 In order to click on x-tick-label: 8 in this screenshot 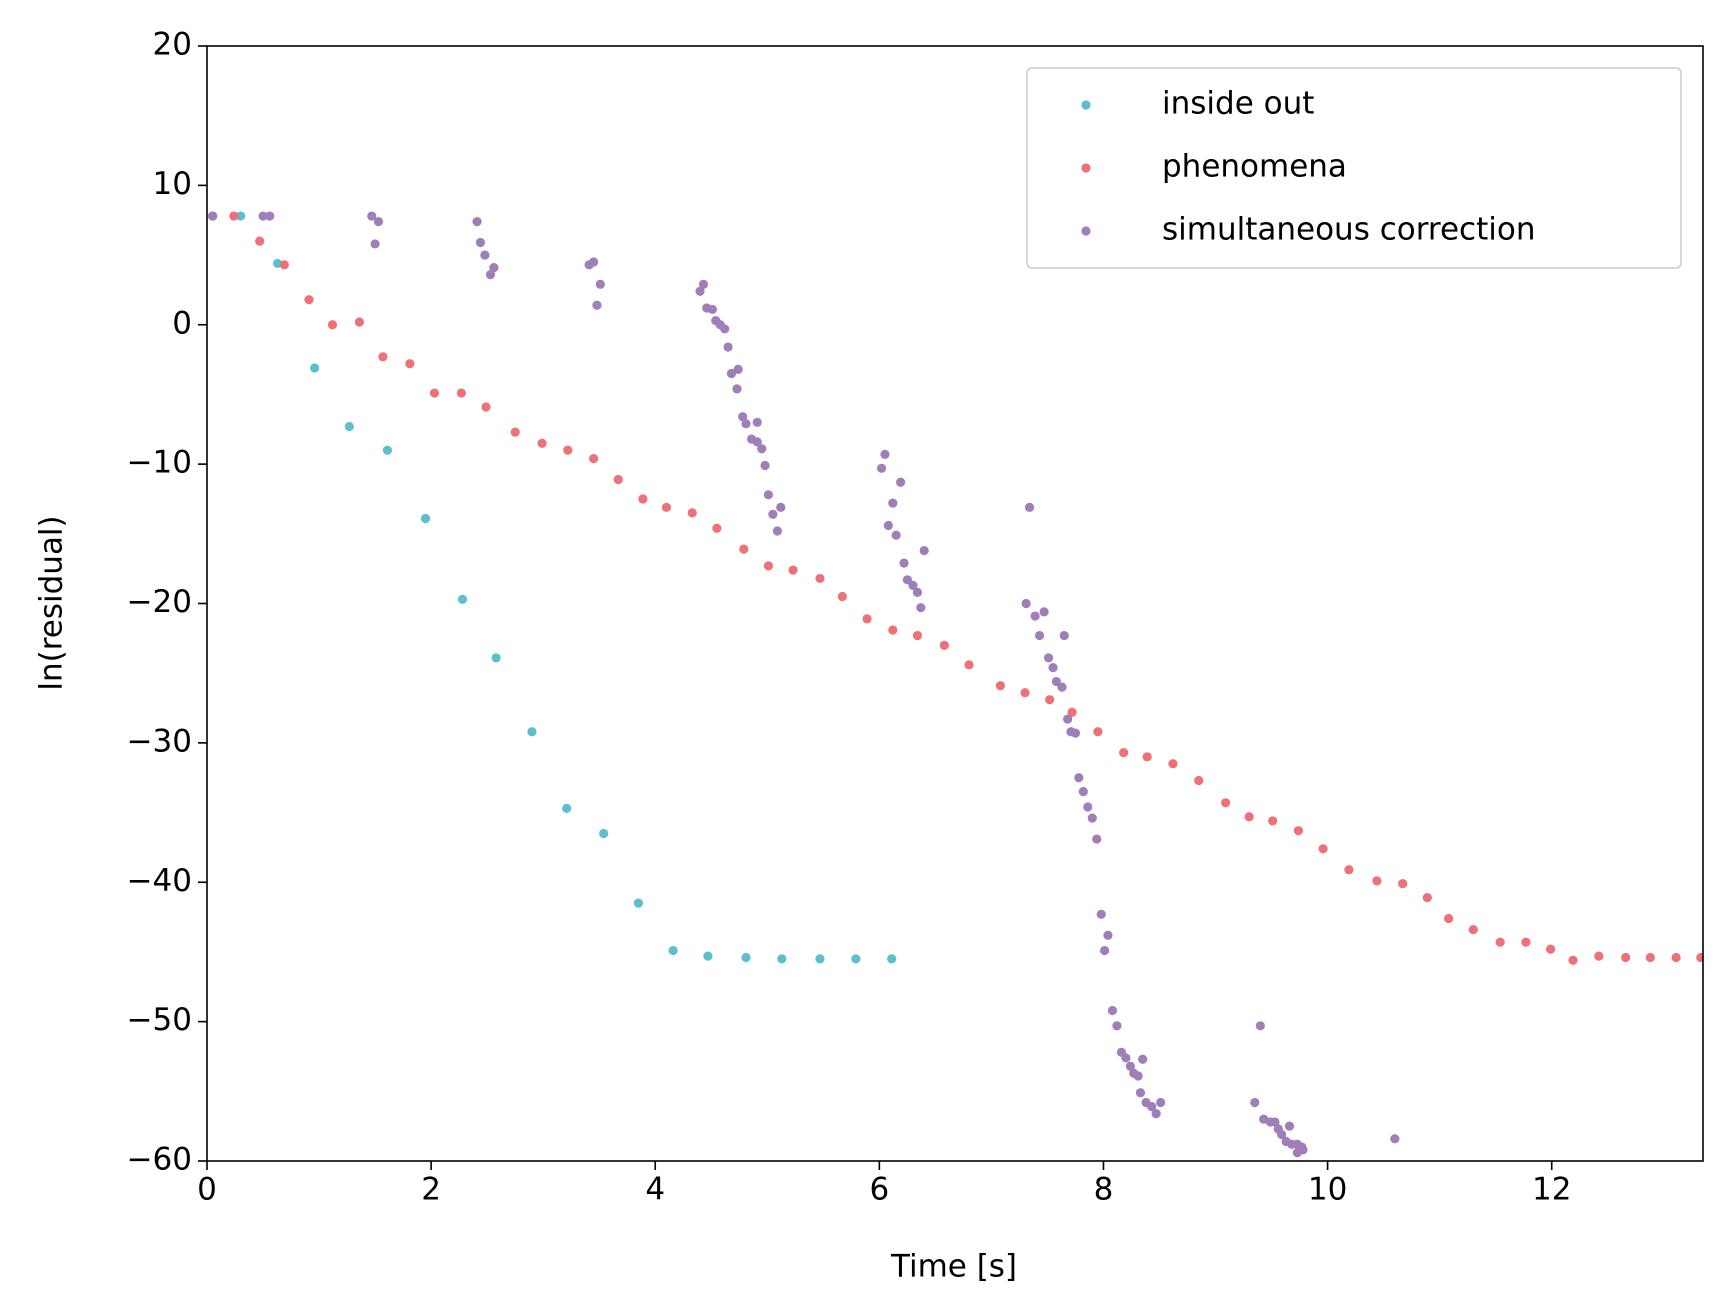, I will do `click(1104, 1190)`.